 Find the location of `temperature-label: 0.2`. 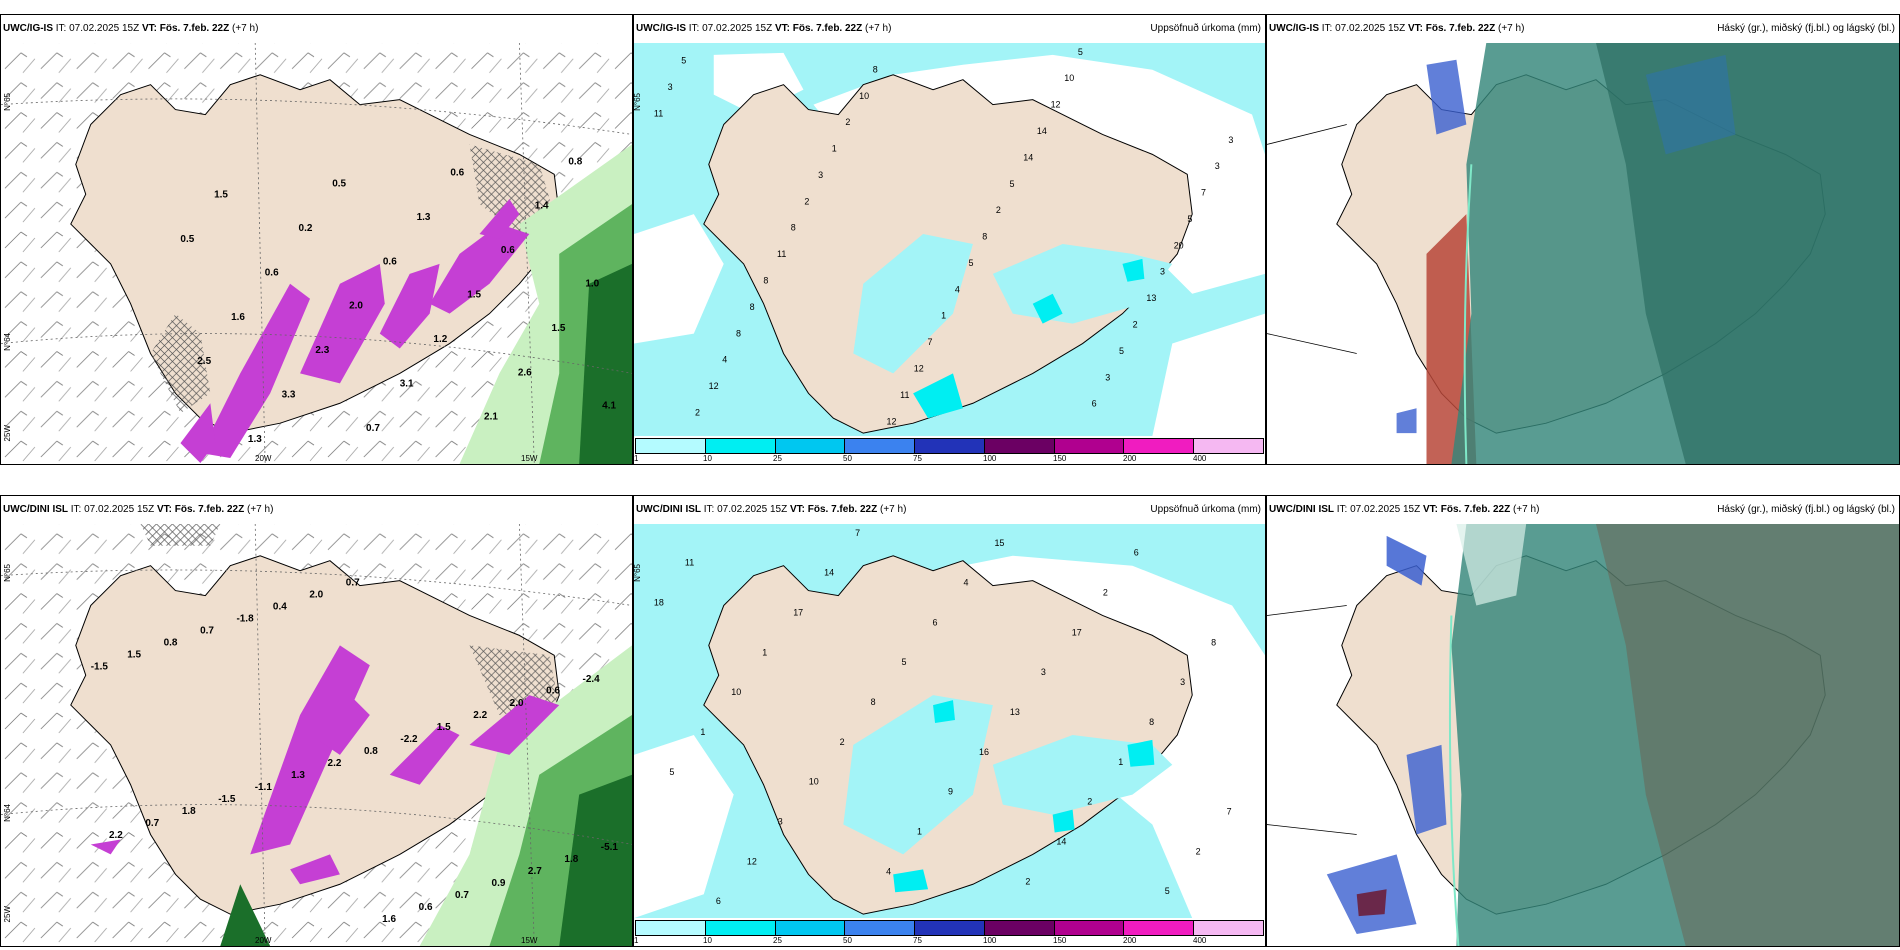

temperature-label: 0.2 is located at coordinates (306, 228).